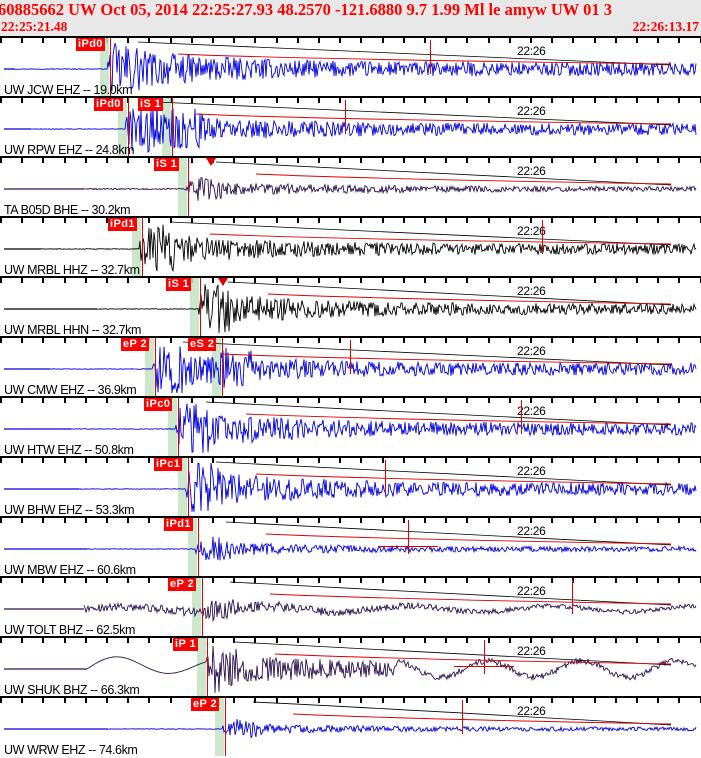  What do you see at coordinates (168, 464) in the screenshot?
I see `phase-pick-label: iPc1` at bounding box center [168, 464].